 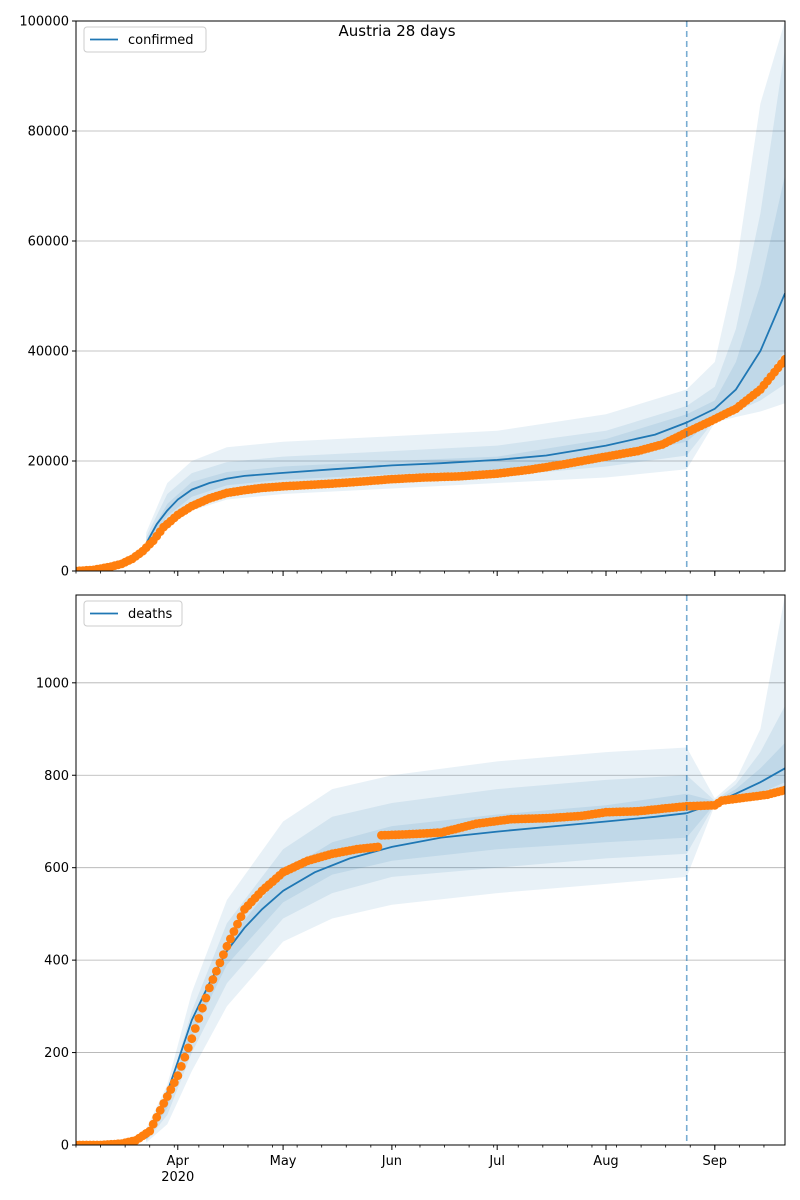 I want to click on x-tick-label: Jul, so click(x=496, y=1161).